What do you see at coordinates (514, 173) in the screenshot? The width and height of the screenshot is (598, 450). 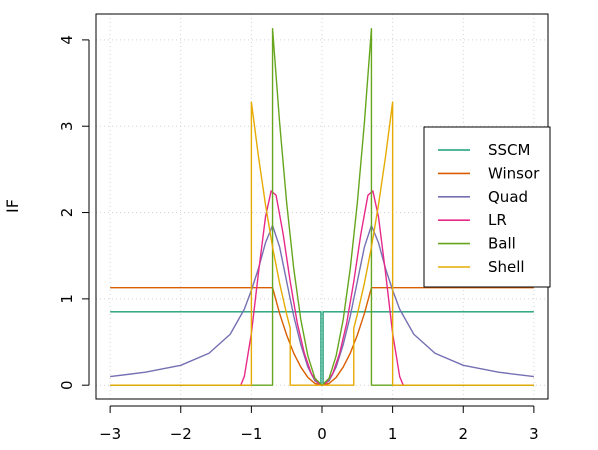 I see `legend-label: Winsor` at bounding box center [514, 173].